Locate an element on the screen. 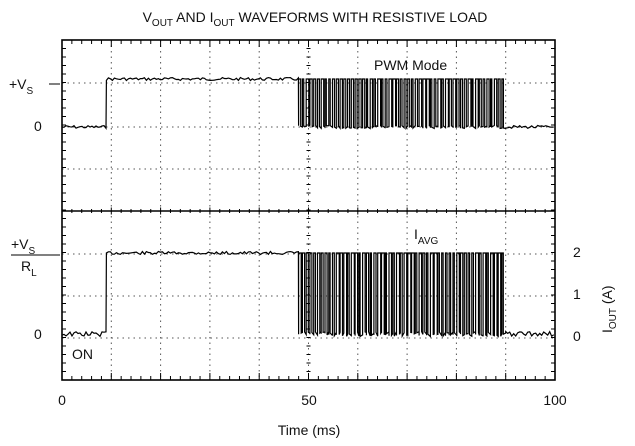 The image size is (635, 446). right-axis-label-sub: OUT is located at coordinates (613, 318).